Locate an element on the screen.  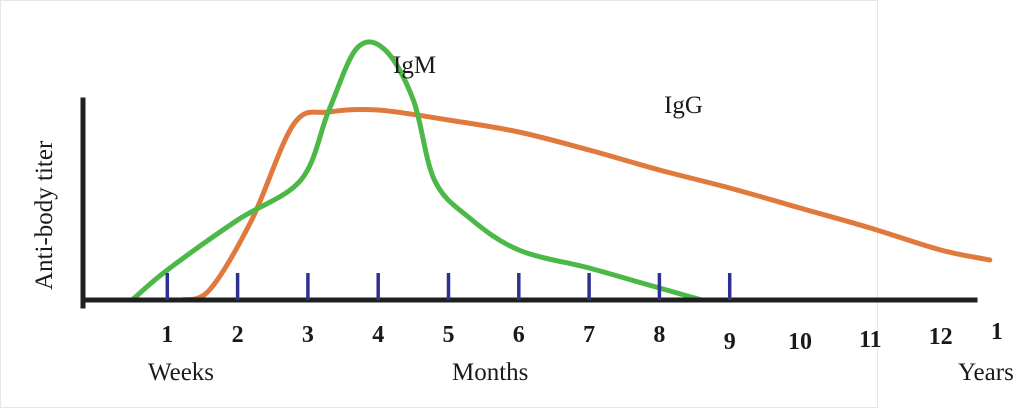
x-tick-label: 4 is located at coordinates (378, 335).